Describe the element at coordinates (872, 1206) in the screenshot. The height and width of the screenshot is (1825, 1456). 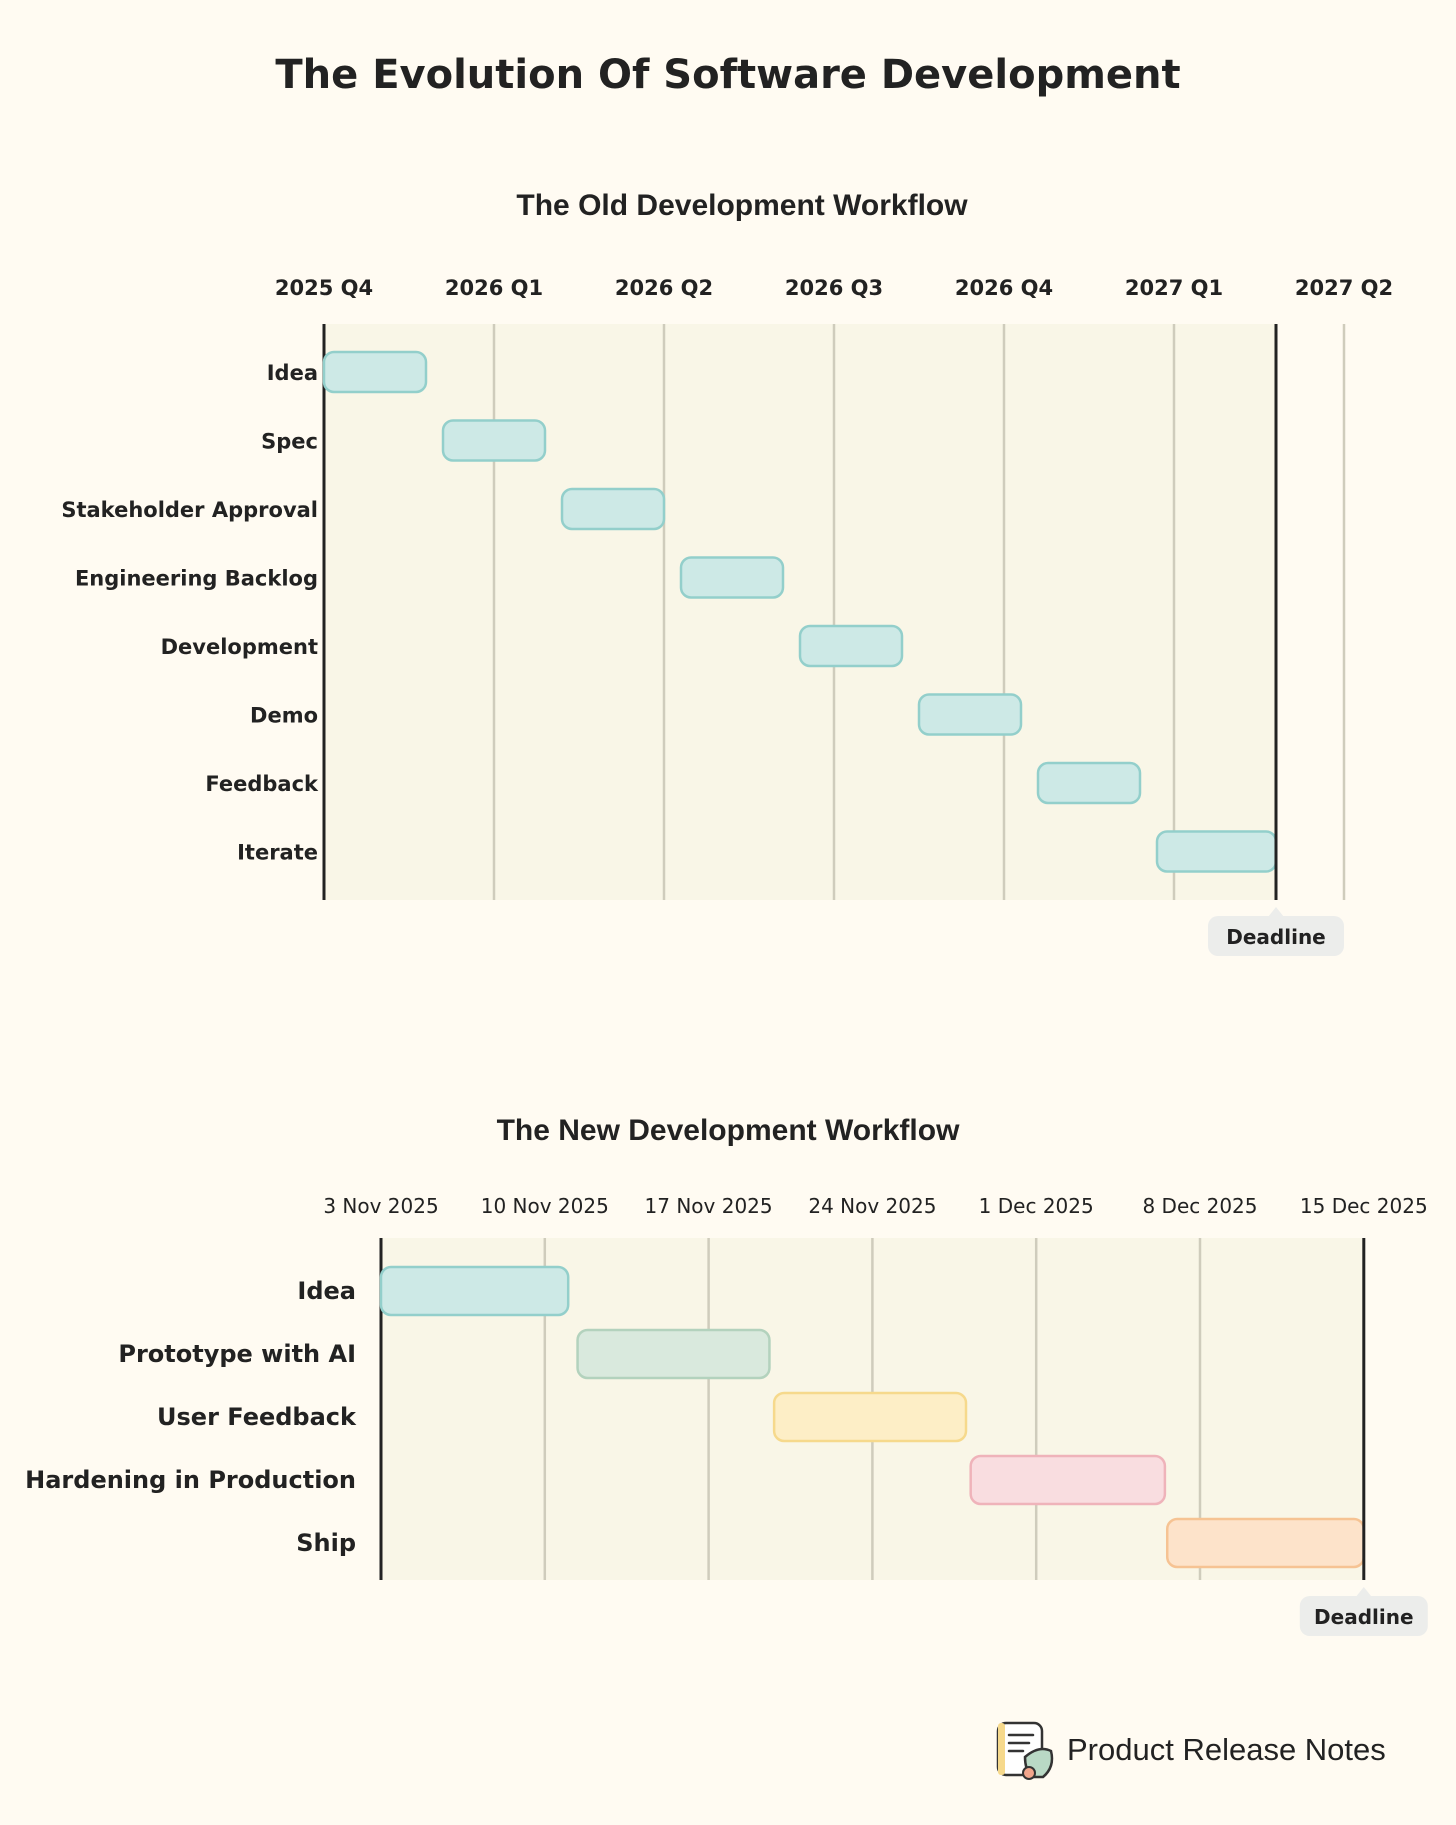
I see `x-tick-label: 24 Nov 2025` at that location.